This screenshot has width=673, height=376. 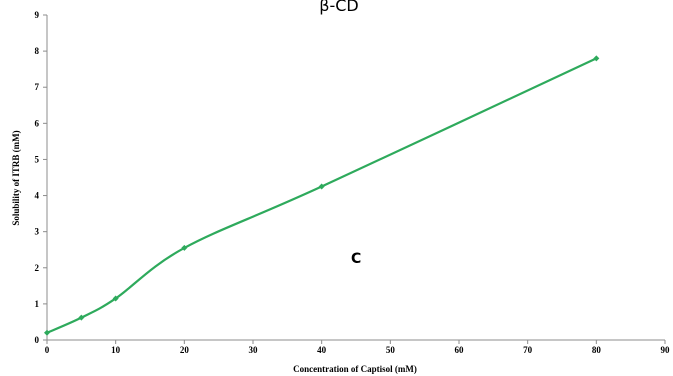 I want to click on x-tick-label: 30, so click(x=254, y=350).